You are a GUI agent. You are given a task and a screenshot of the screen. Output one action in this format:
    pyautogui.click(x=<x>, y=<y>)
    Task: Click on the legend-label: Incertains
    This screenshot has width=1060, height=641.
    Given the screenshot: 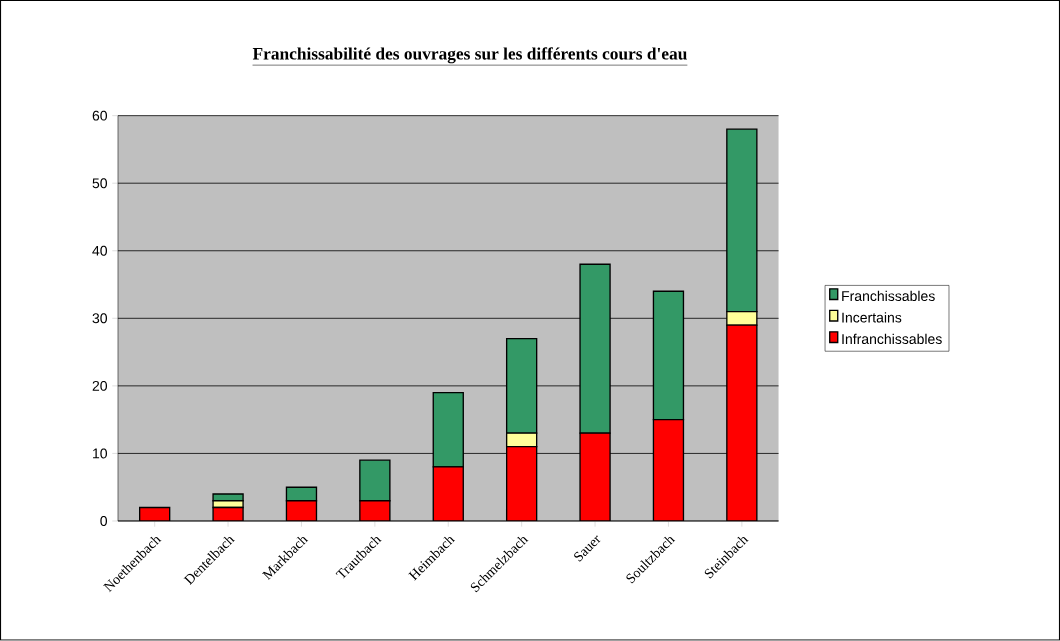 What is the action you would take?
    pyautogui.click(x=872, y=317)
    